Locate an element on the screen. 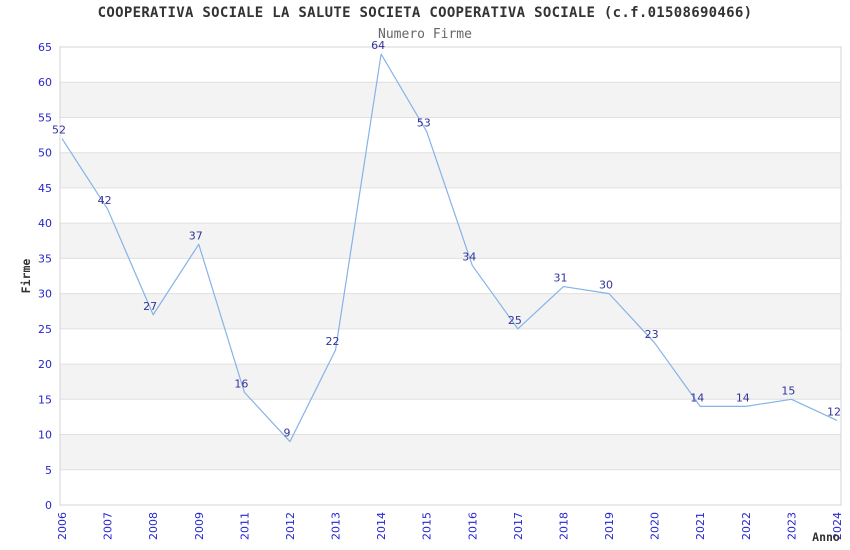 The image size is (850, 550). point-label: 15 is located at coordinates (788, 390).